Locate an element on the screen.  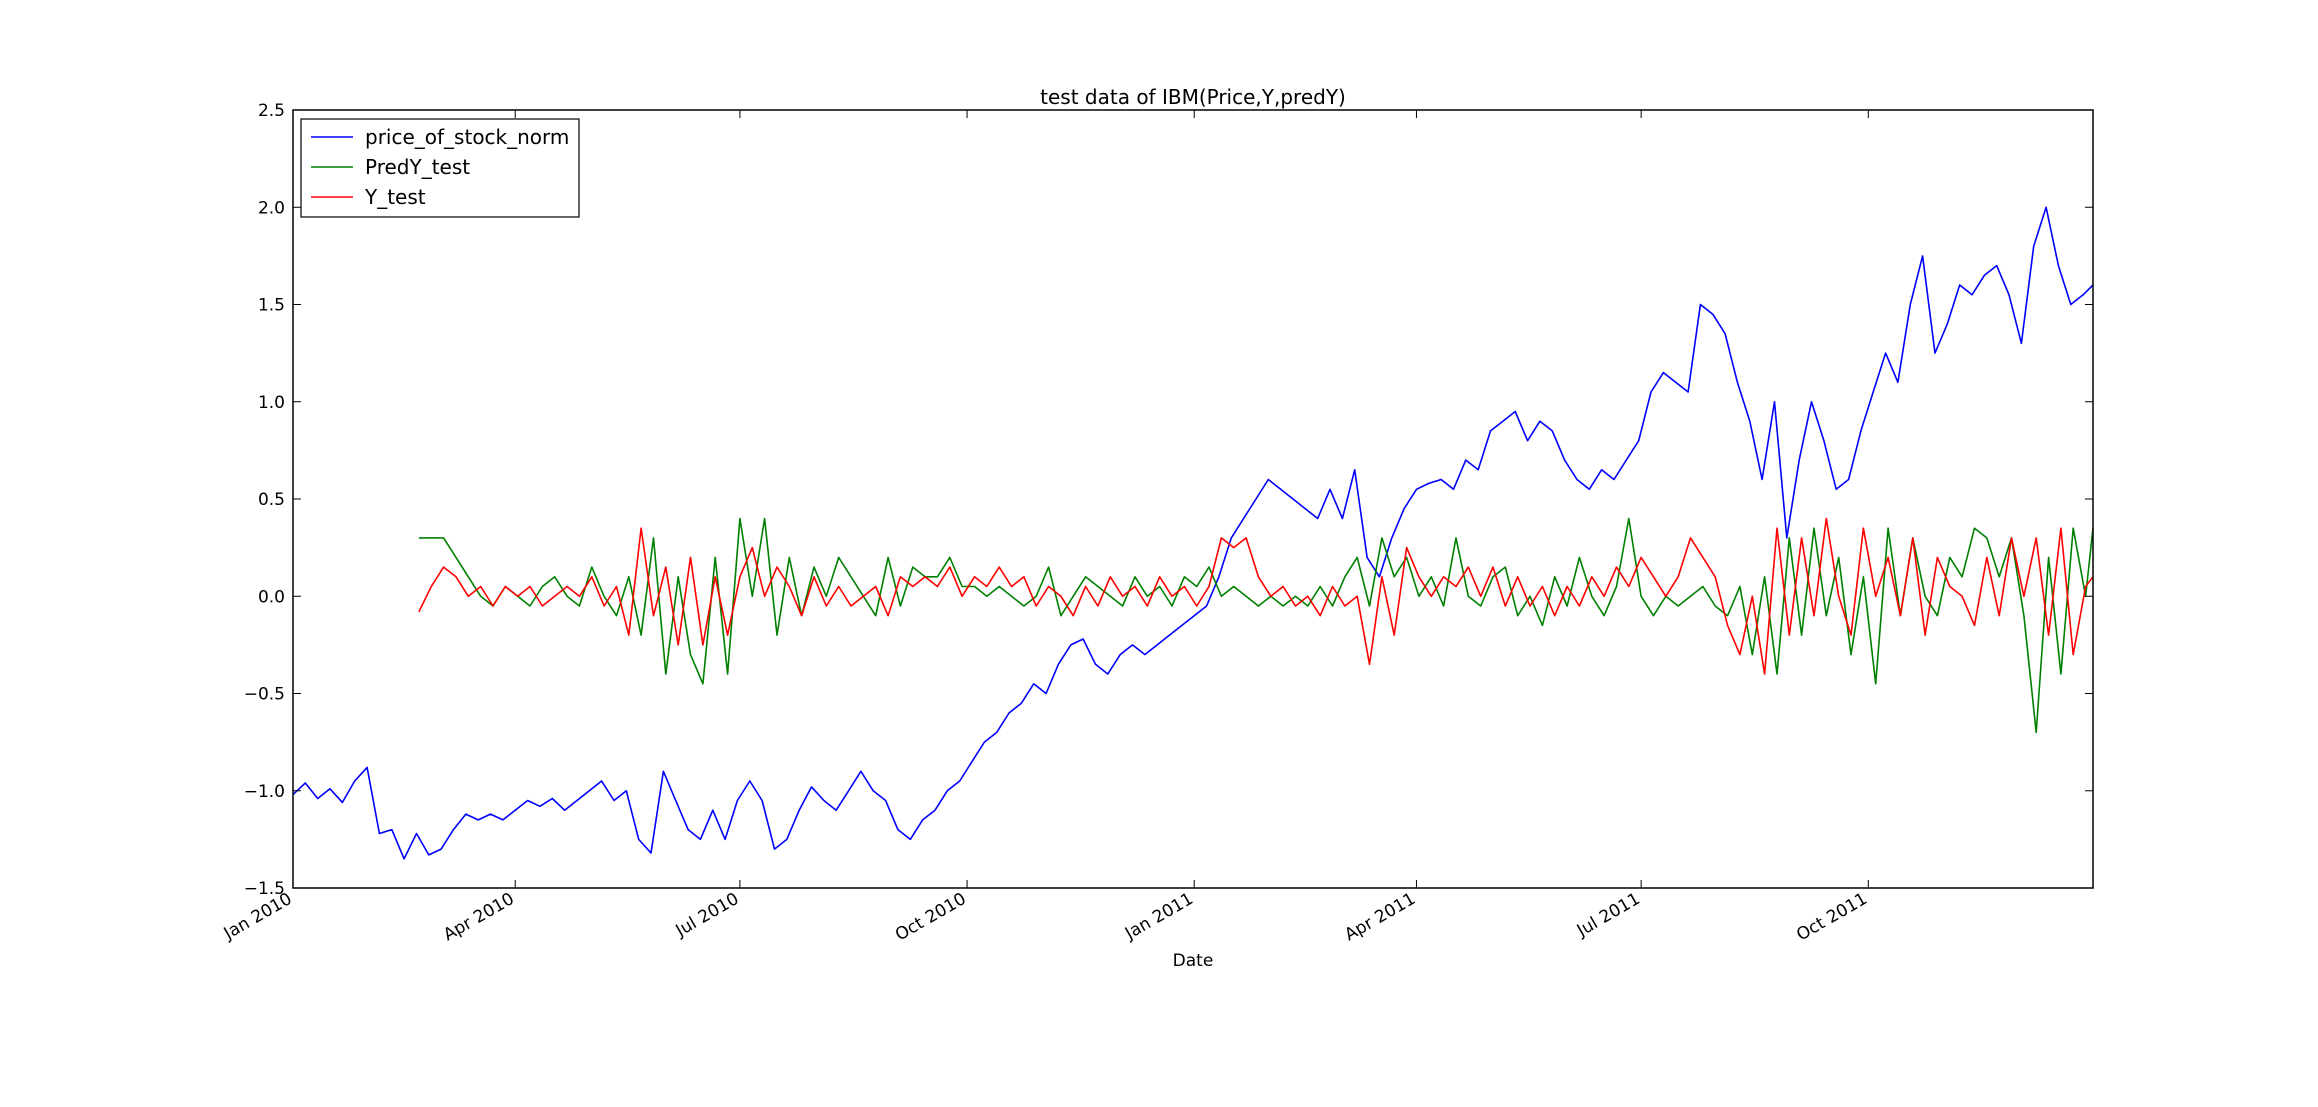
y-tick-label: 2.5 is located at coordinates (271, 111).